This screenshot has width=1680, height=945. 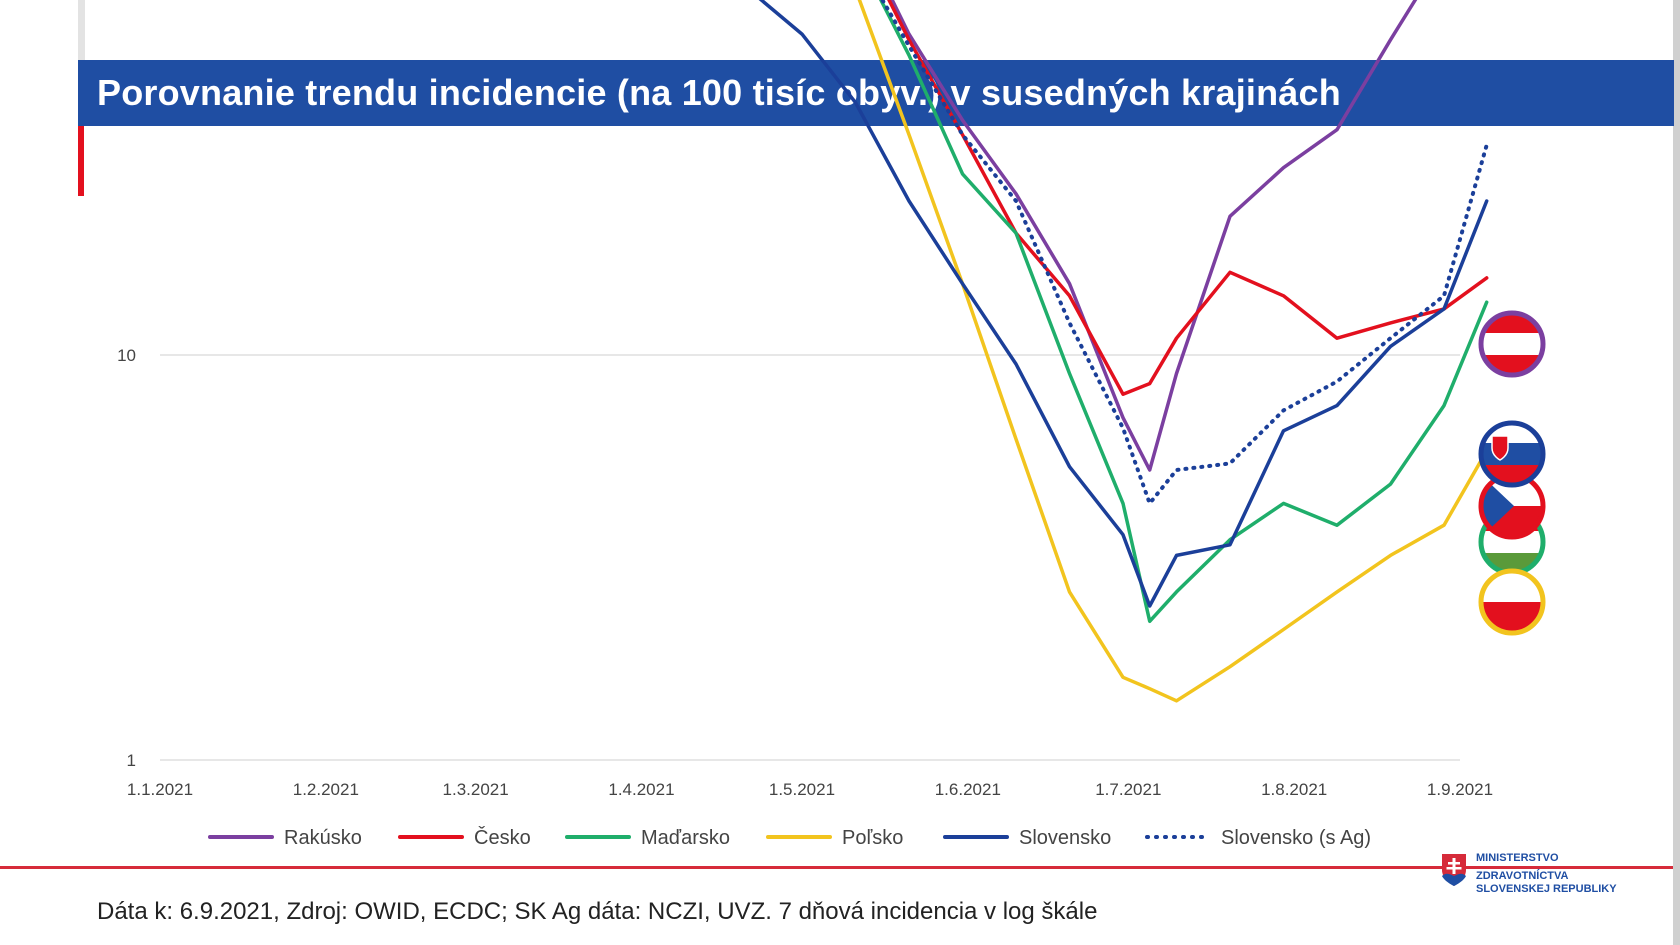 I want to click on x-tick-label: 1.3.2021, so click(x=476, y=789).